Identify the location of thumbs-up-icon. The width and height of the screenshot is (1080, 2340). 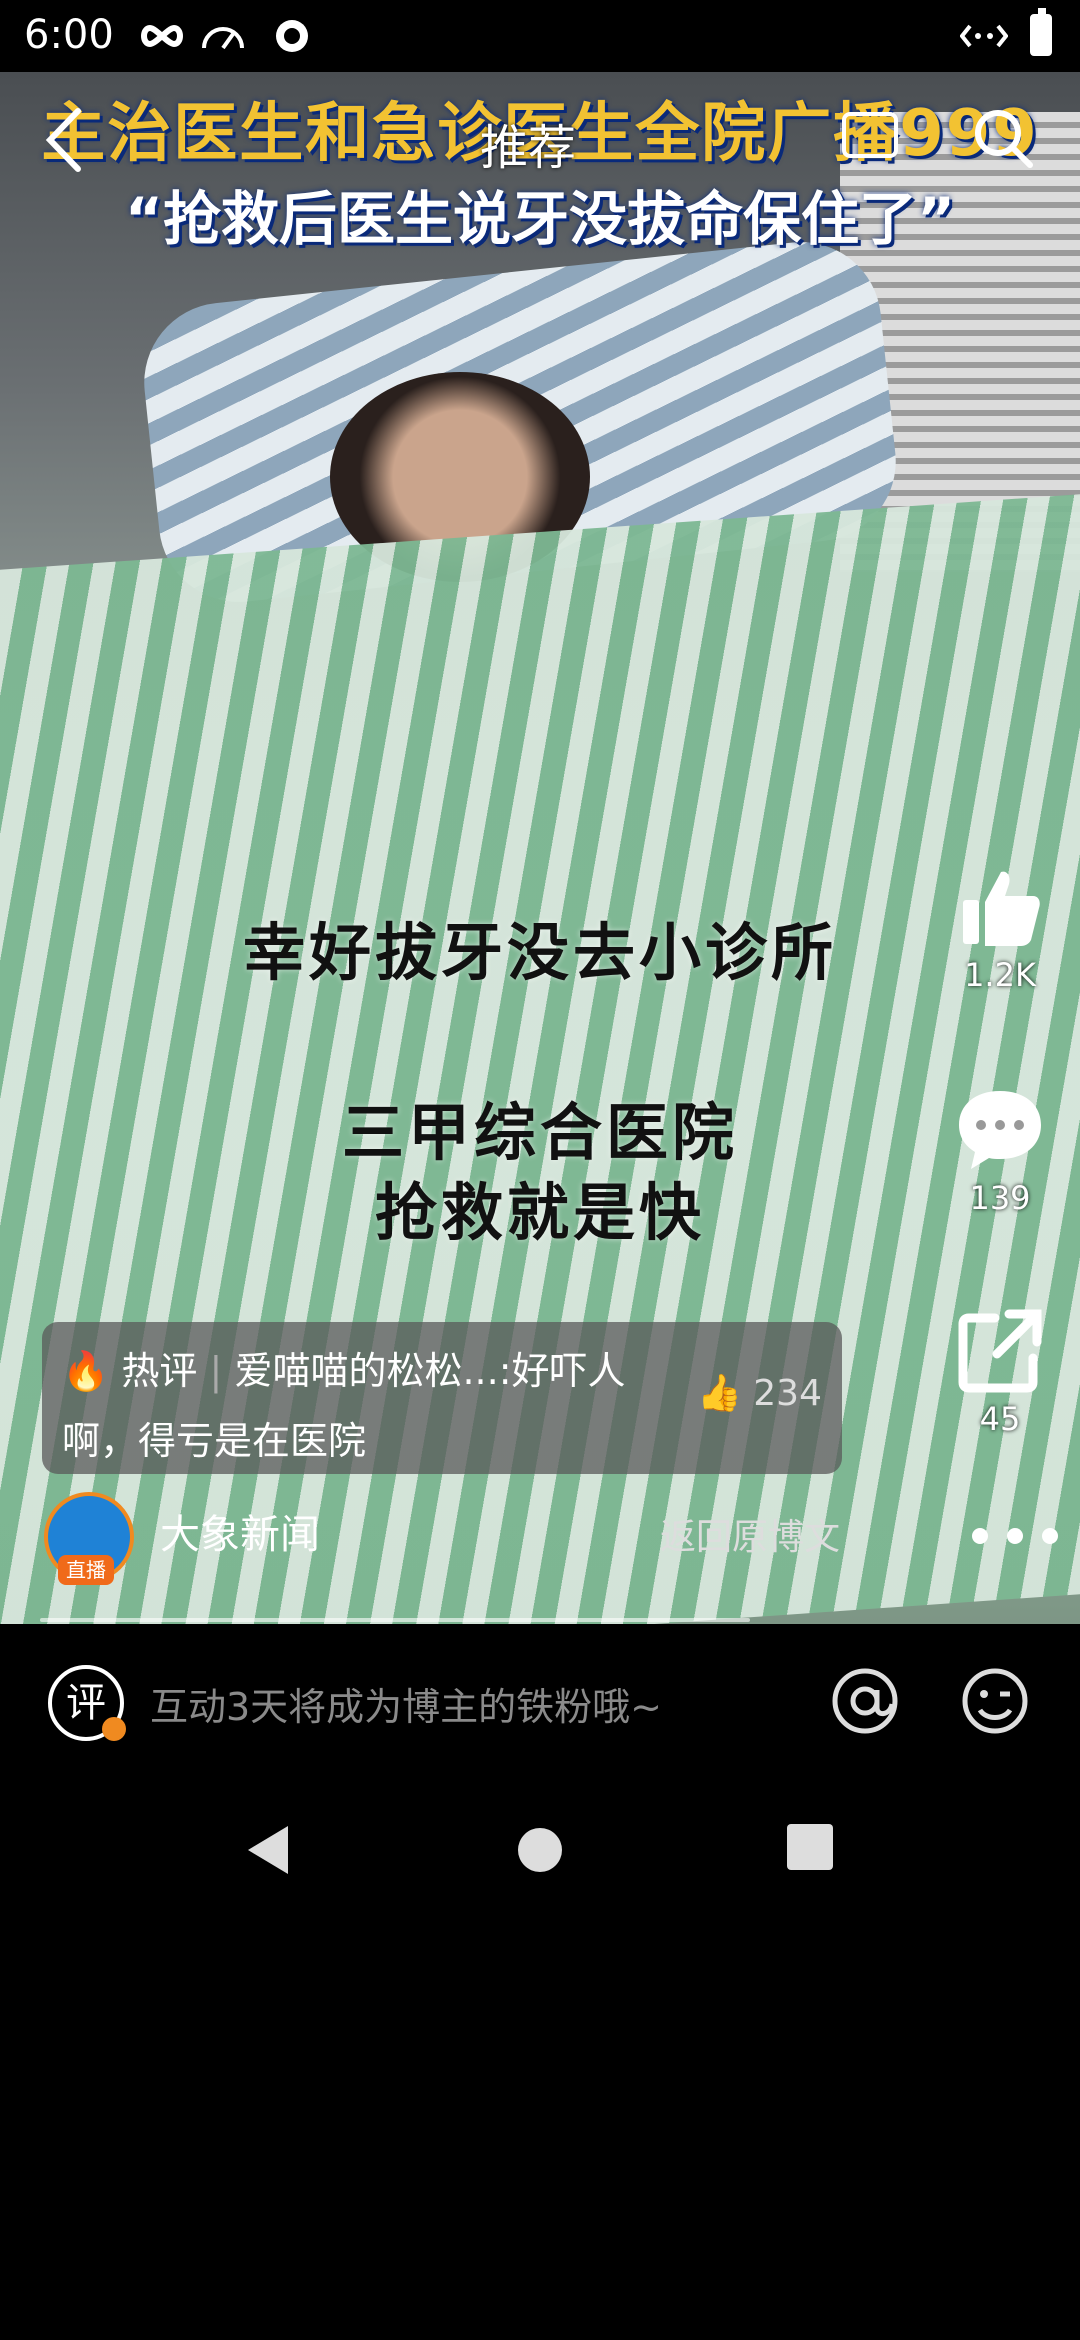
(1001, 908).